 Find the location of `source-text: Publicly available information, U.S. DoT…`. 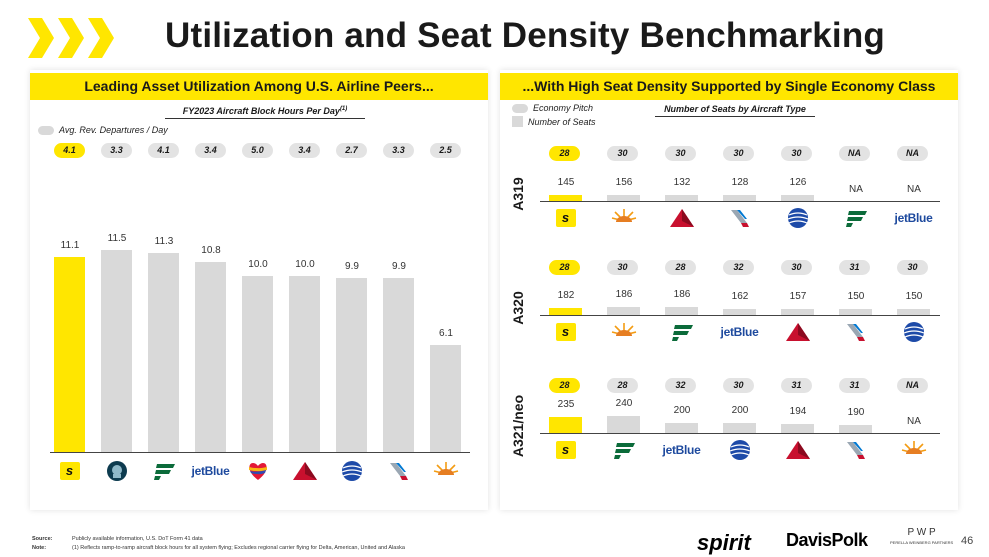

source-text: Publicly available information, U.S. DoT… is located at coordinates (137, 539).